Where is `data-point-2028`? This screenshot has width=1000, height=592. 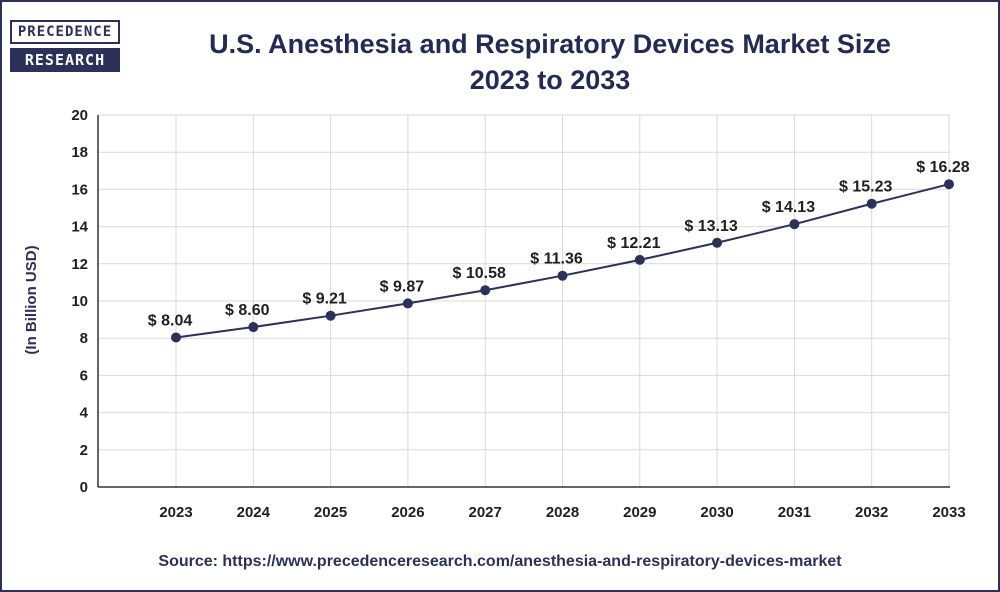 data-point-2028 is located at coordinates (562, 275).